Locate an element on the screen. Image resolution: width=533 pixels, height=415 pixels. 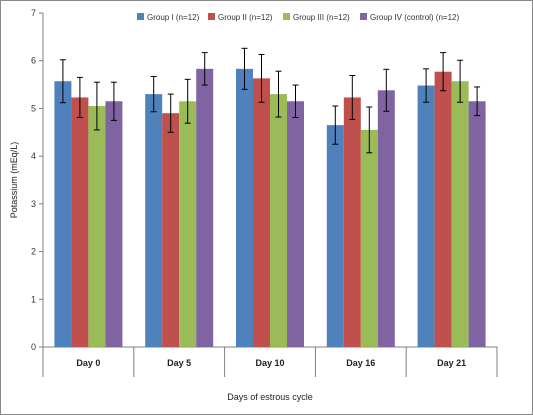
x-tick-label: Day 10 is located at coordinates (269, 363).